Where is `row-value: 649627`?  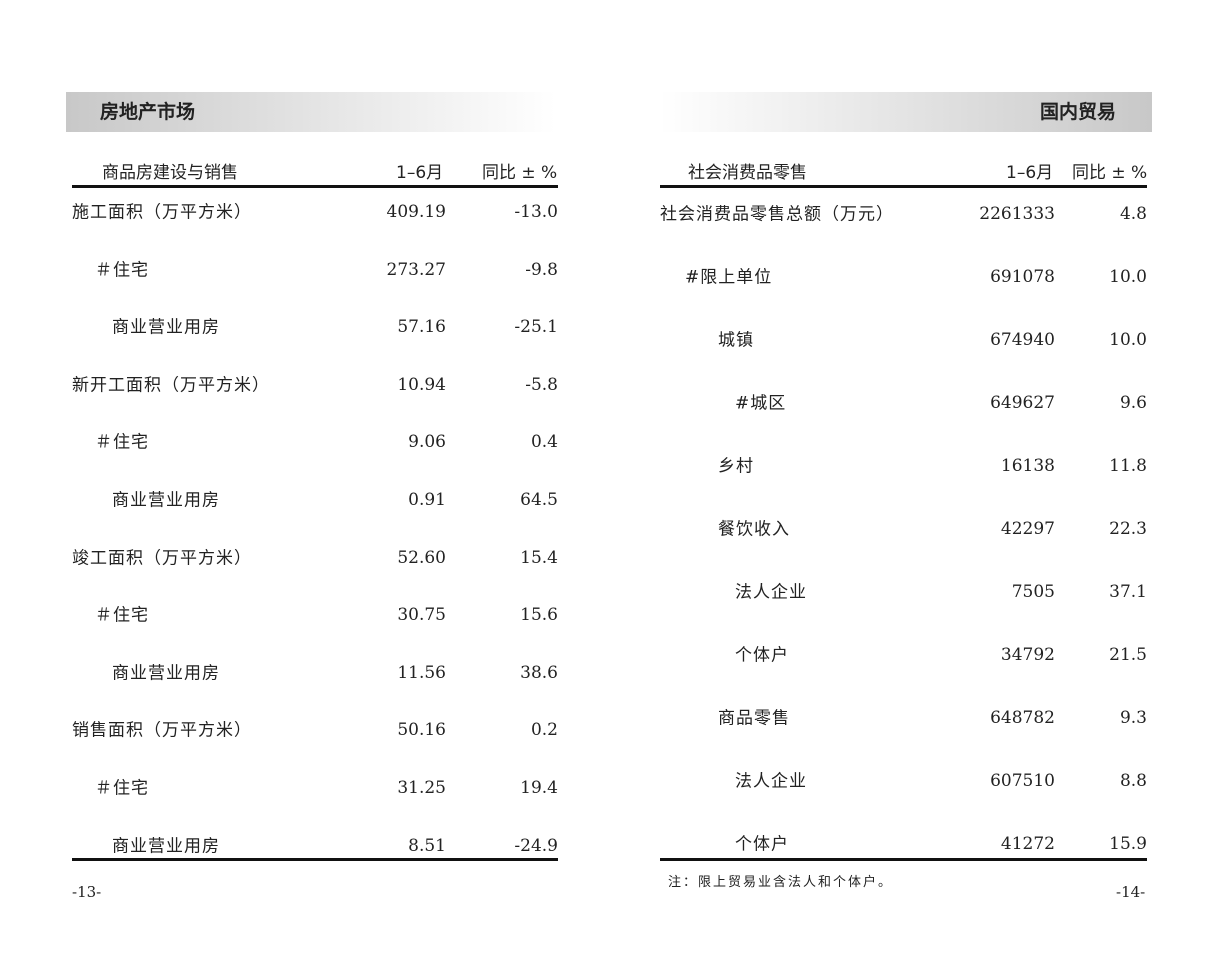 row-value: 649627 is located at coordinates (1022, 403).